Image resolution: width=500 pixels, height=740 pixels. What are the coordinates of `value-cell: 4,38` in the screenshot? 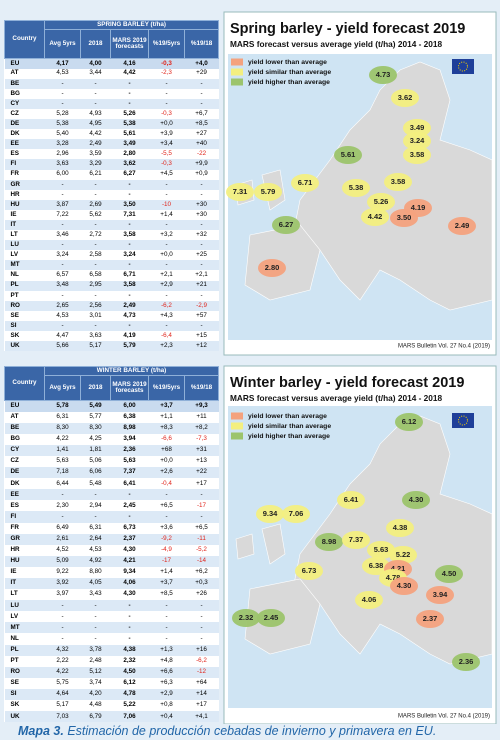 It's located at (129, 650).